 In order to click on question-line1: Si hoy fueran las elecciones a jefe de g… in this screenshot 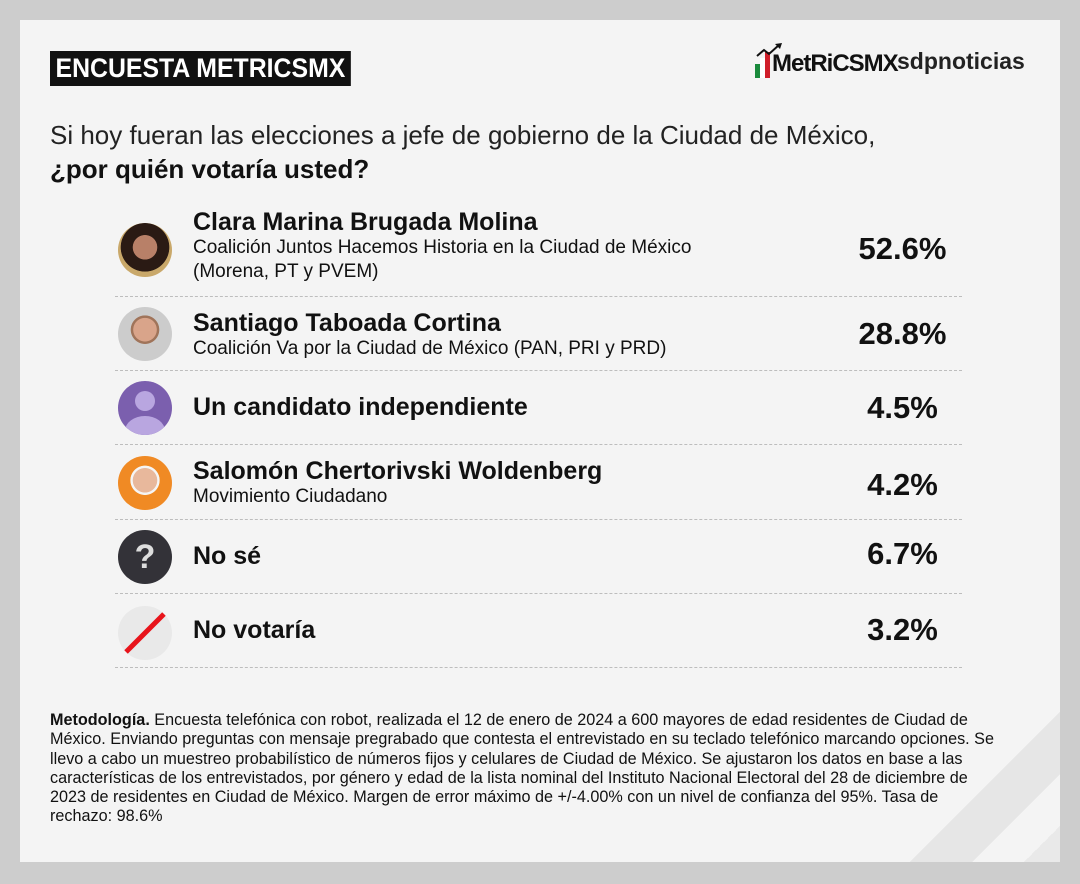, I will do `click(463, 135)`.